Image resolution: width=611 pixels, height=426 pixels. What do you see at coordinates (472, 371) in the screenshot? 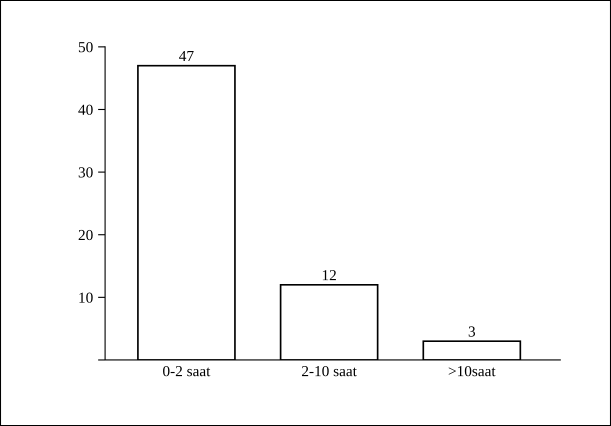
I see `x-tick-label: >10saat` at bounding box center [472, 371].